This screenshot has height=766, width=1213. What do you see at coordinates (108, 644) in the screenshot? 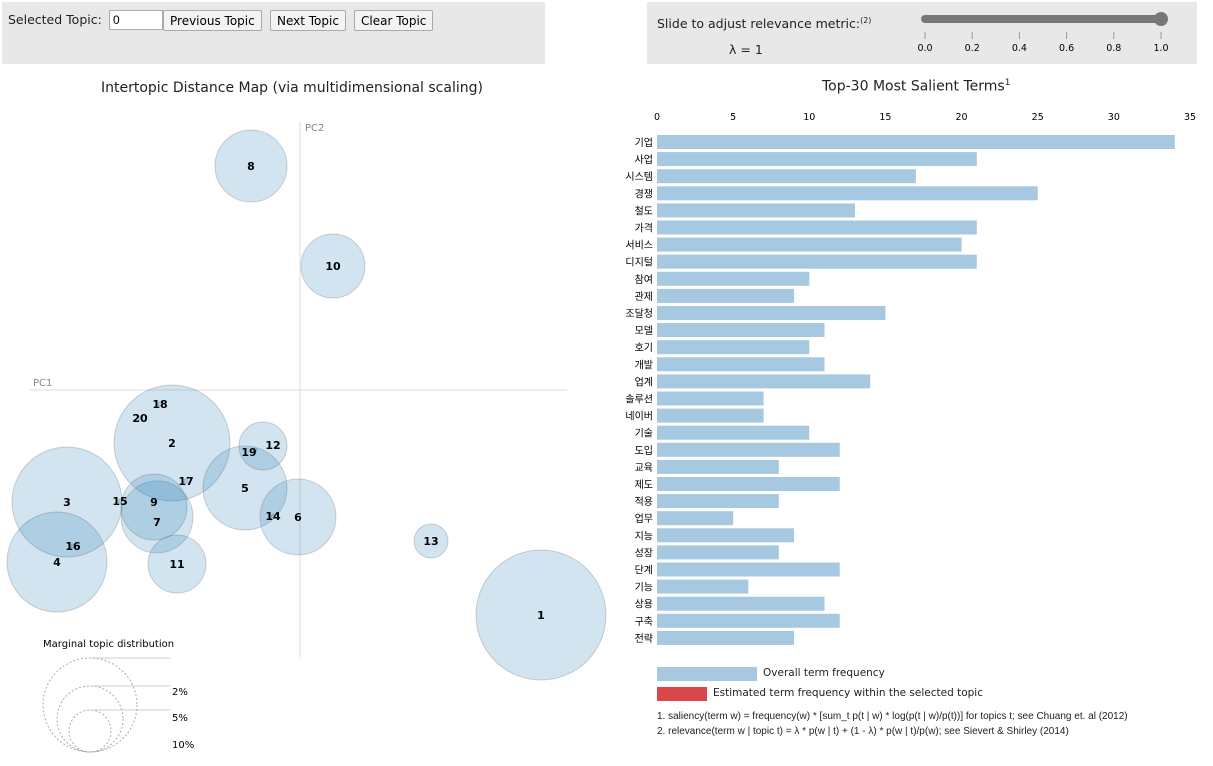
I see `marginal-title: Marginal topic distribution` at bounding box center [108, 644].